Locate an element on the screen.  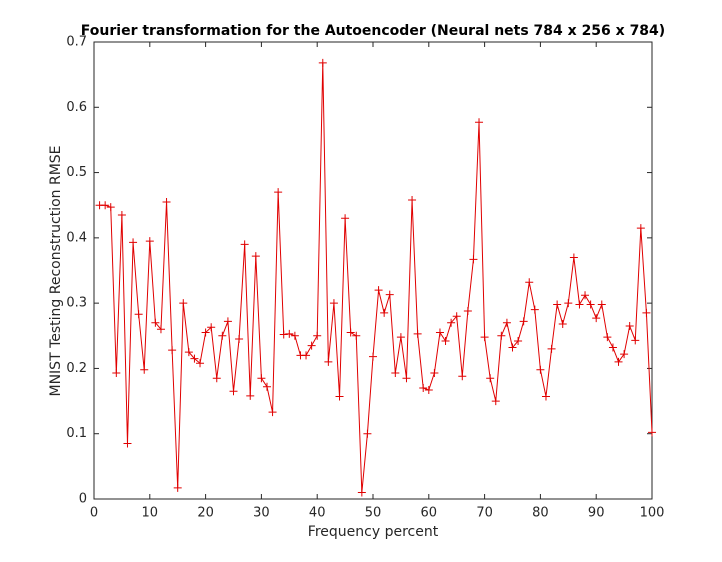
x-tick-label: 60 is located at coordinates (429, 513).